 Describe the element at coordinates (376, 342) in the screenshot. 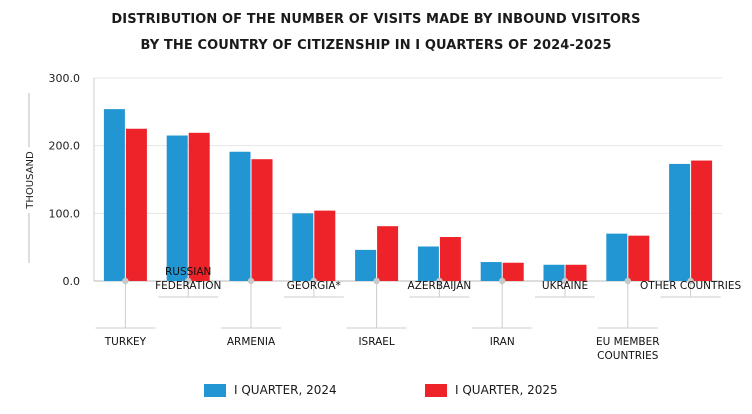

I see `category-label: ISRAEL` at that location.